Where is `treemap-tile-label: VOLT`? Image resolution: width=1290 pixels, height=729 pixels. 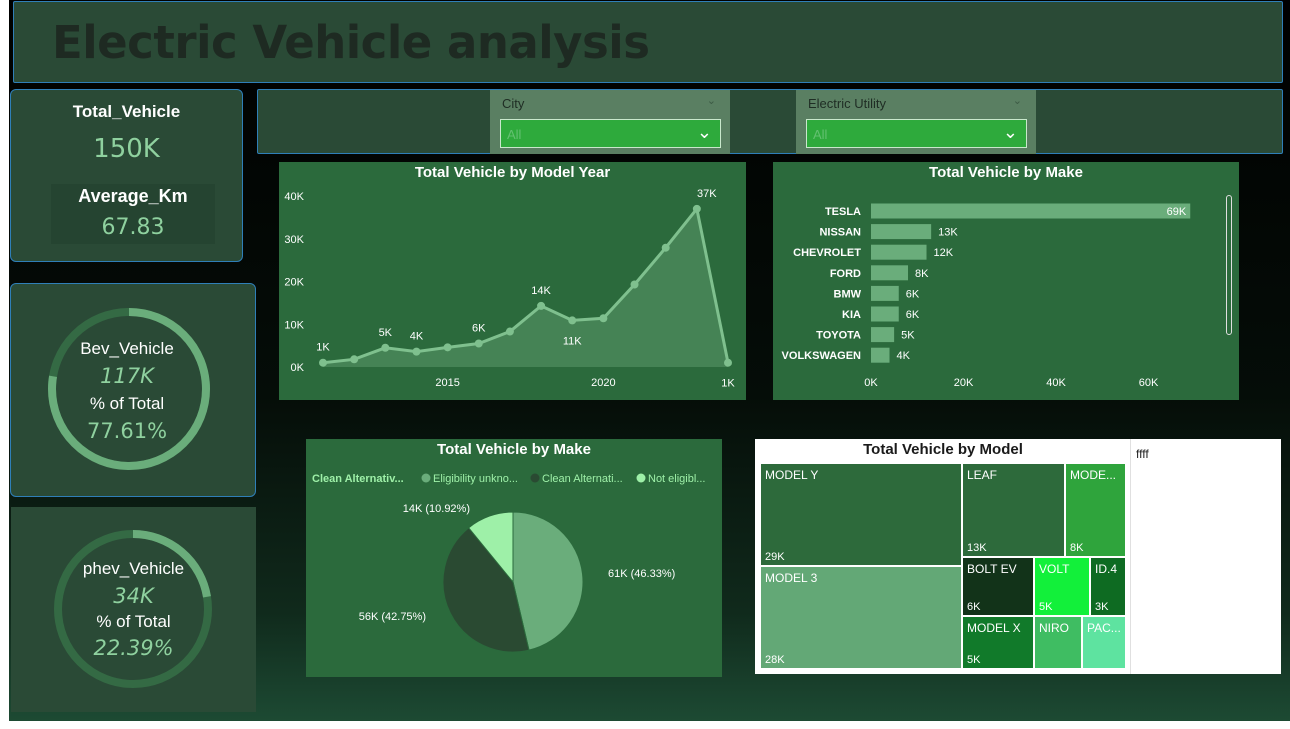
treemap-tile-label: VOLT is located at coordinates (1054, 569).